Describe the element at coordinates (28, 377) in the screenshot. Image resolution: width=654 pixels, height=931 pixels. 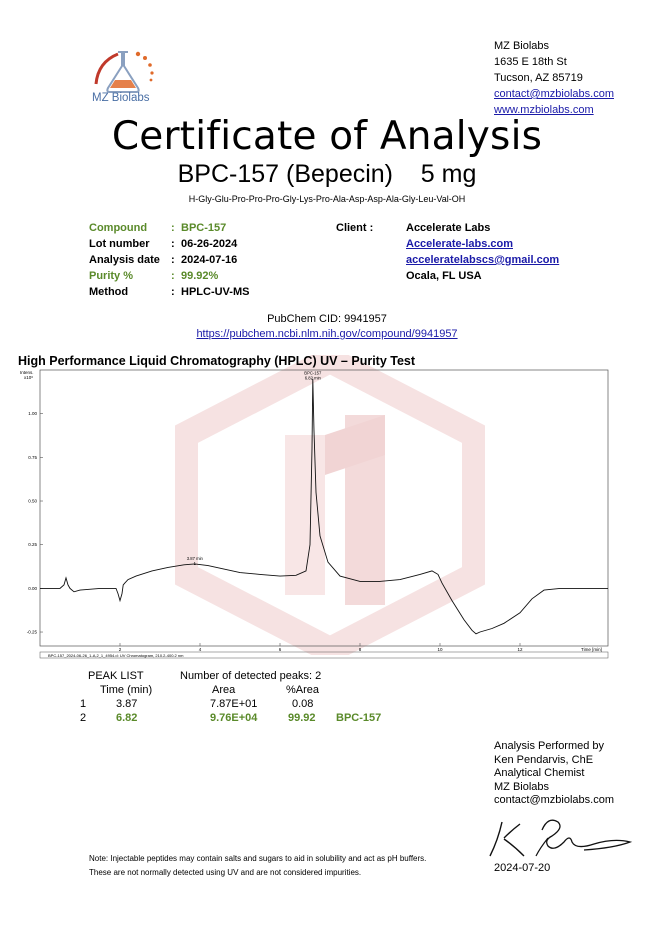
I see `y-unit-exponent: x10⁶` at that location.